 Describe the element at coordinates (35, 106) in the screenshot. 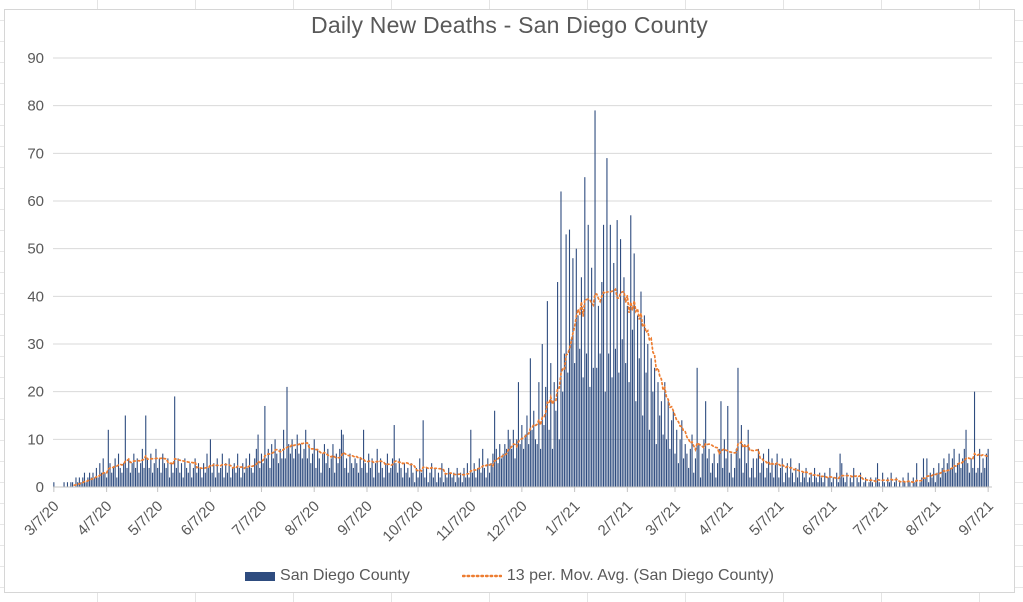

I see `svg-text: 80` at that location.